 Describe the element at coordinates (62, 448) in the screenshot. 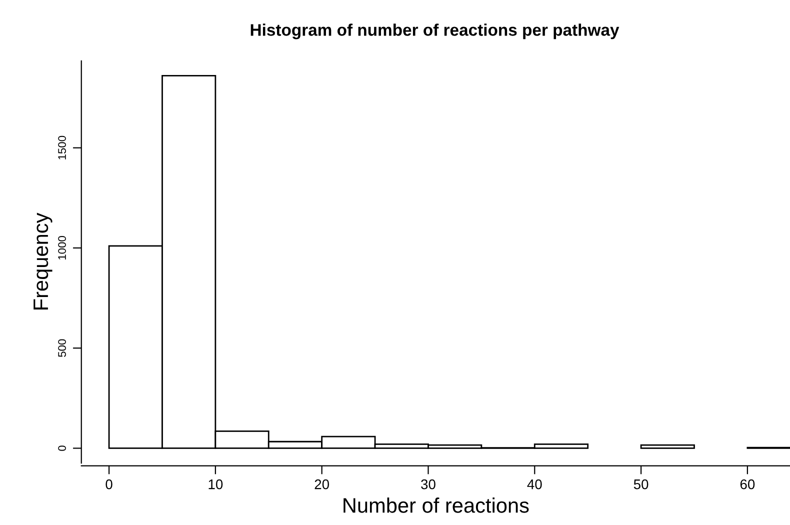

I see `y-tick-label: 0` at that location.